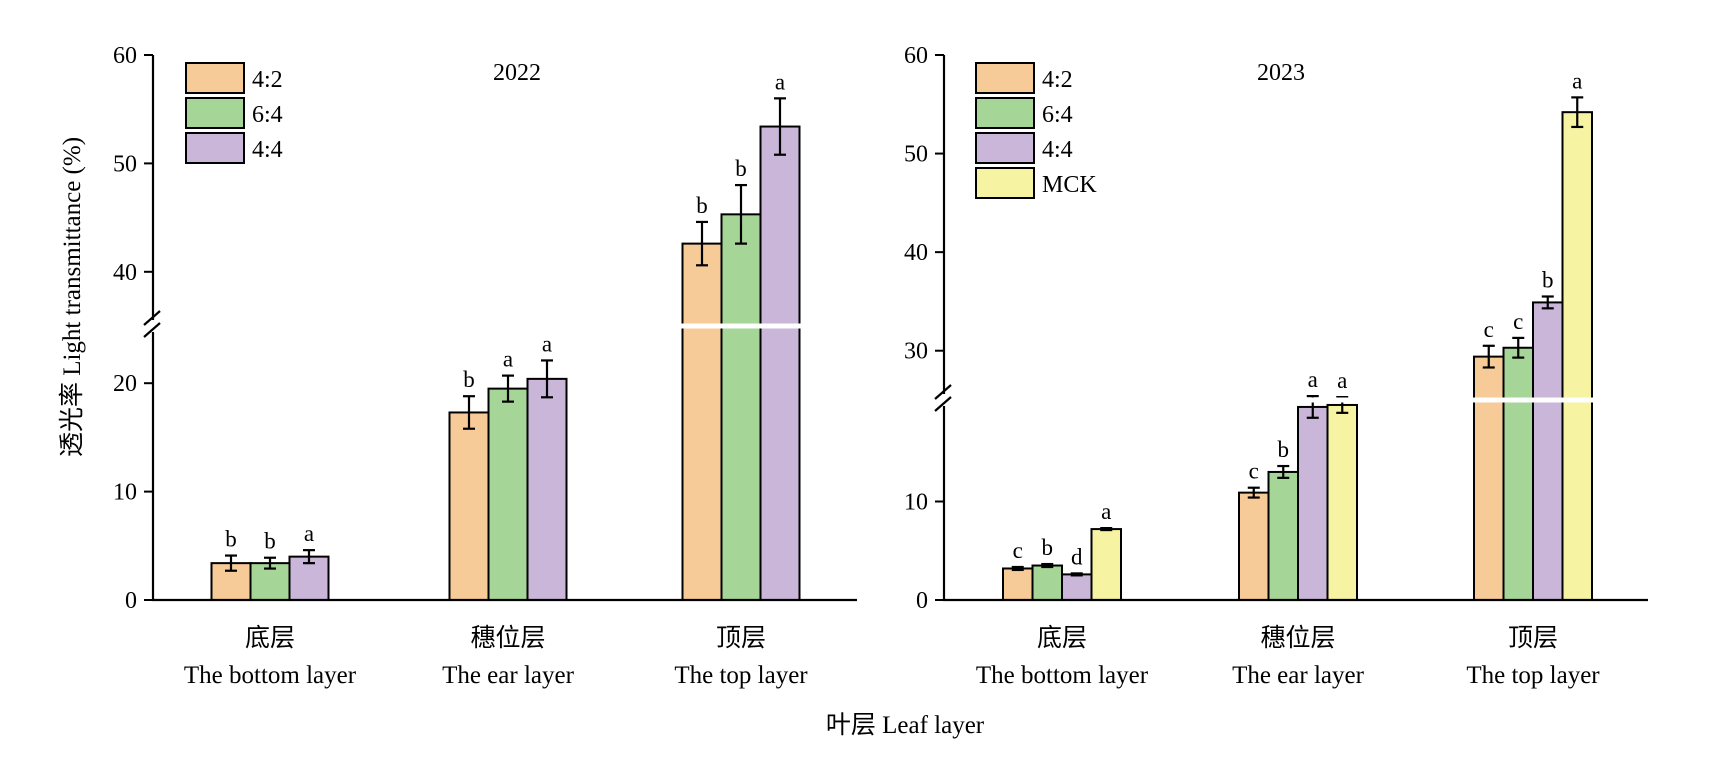 The width and height of the screenshot is (1731, 763). I want to click on significance-letter: d, so click(1077, 556).